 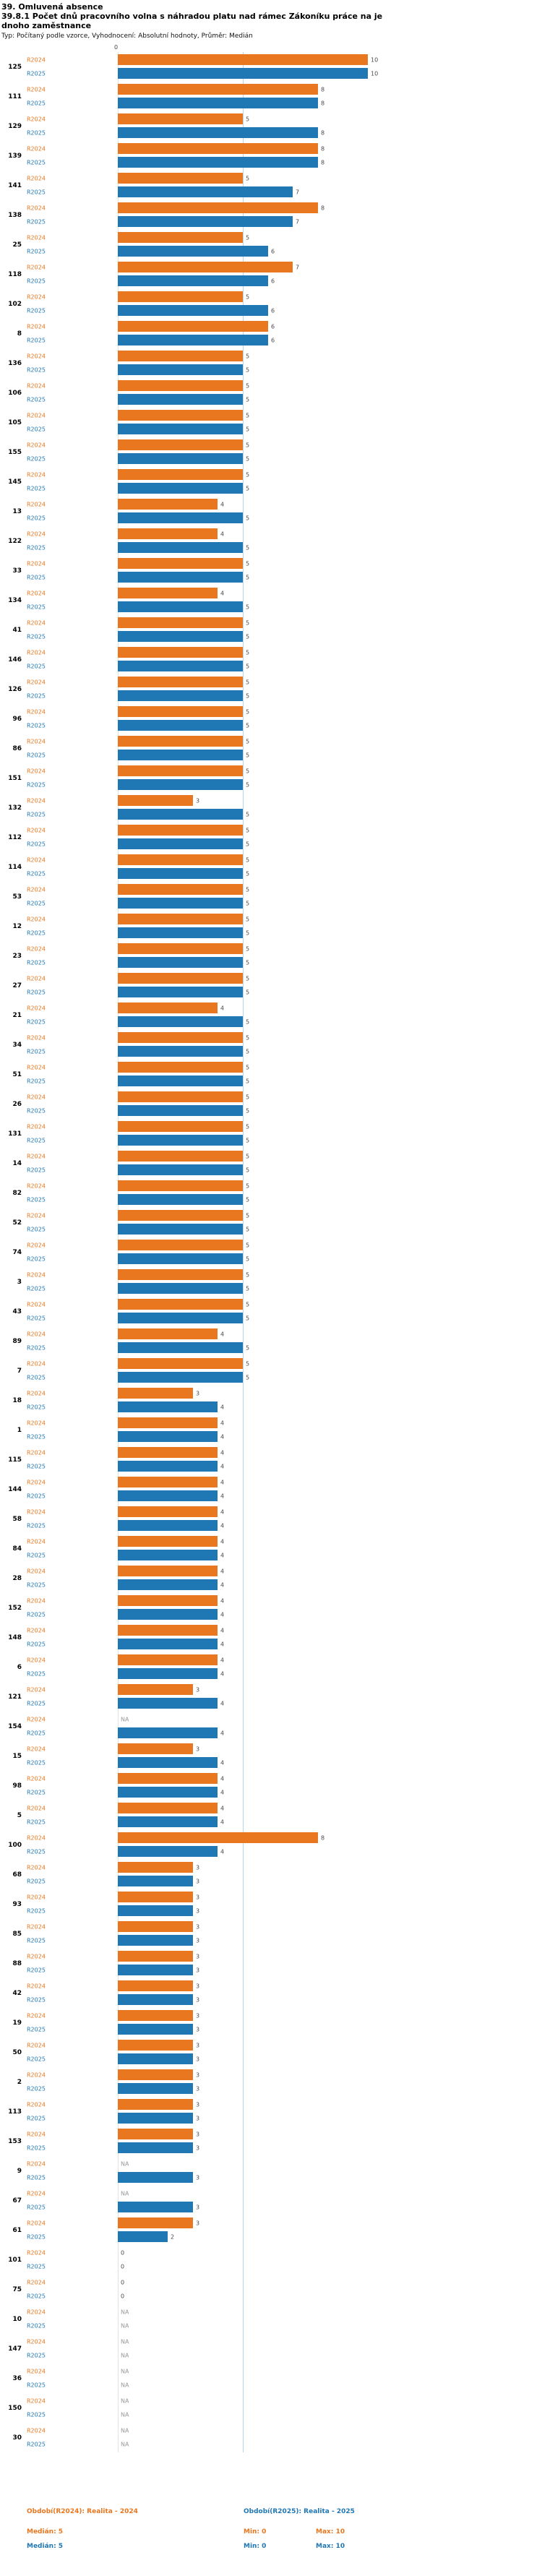 What do you see at coordinates (271, 2023) in the screenshot?
I see `chart-group: 19 R2024 3 R2025 3` at bounding box center [271, 2023].